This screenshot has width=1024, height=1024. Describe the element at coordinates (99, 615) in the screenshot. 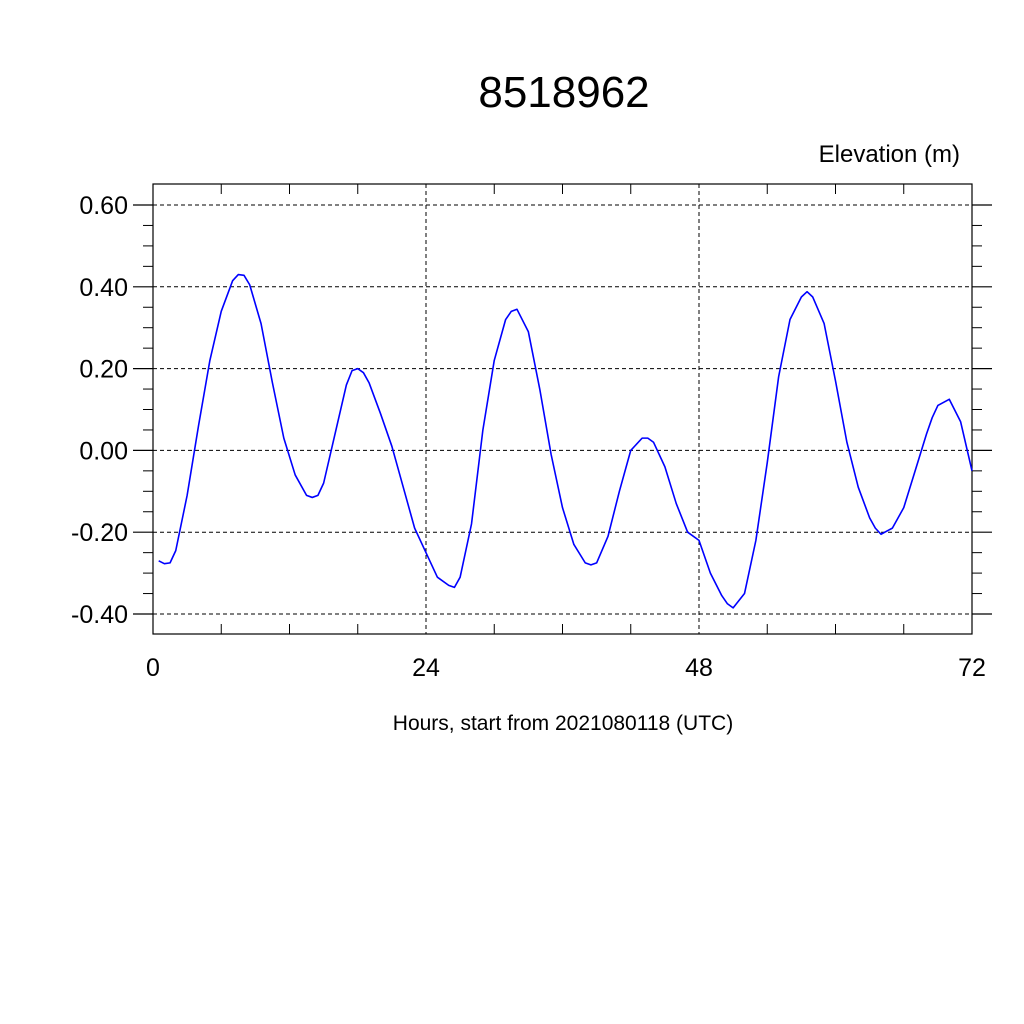

I see `y-tick-label: -0.40` at that location.